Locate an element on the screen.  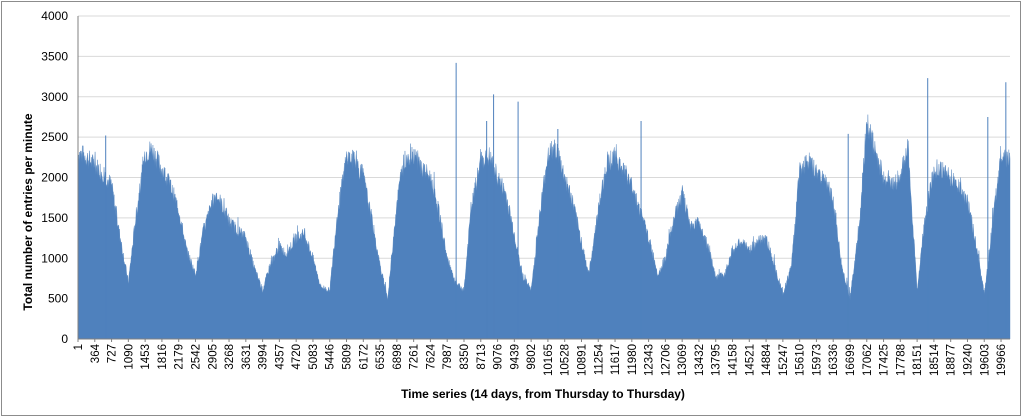
x-tick-label: 3994 is located at coordinates (264, 356).